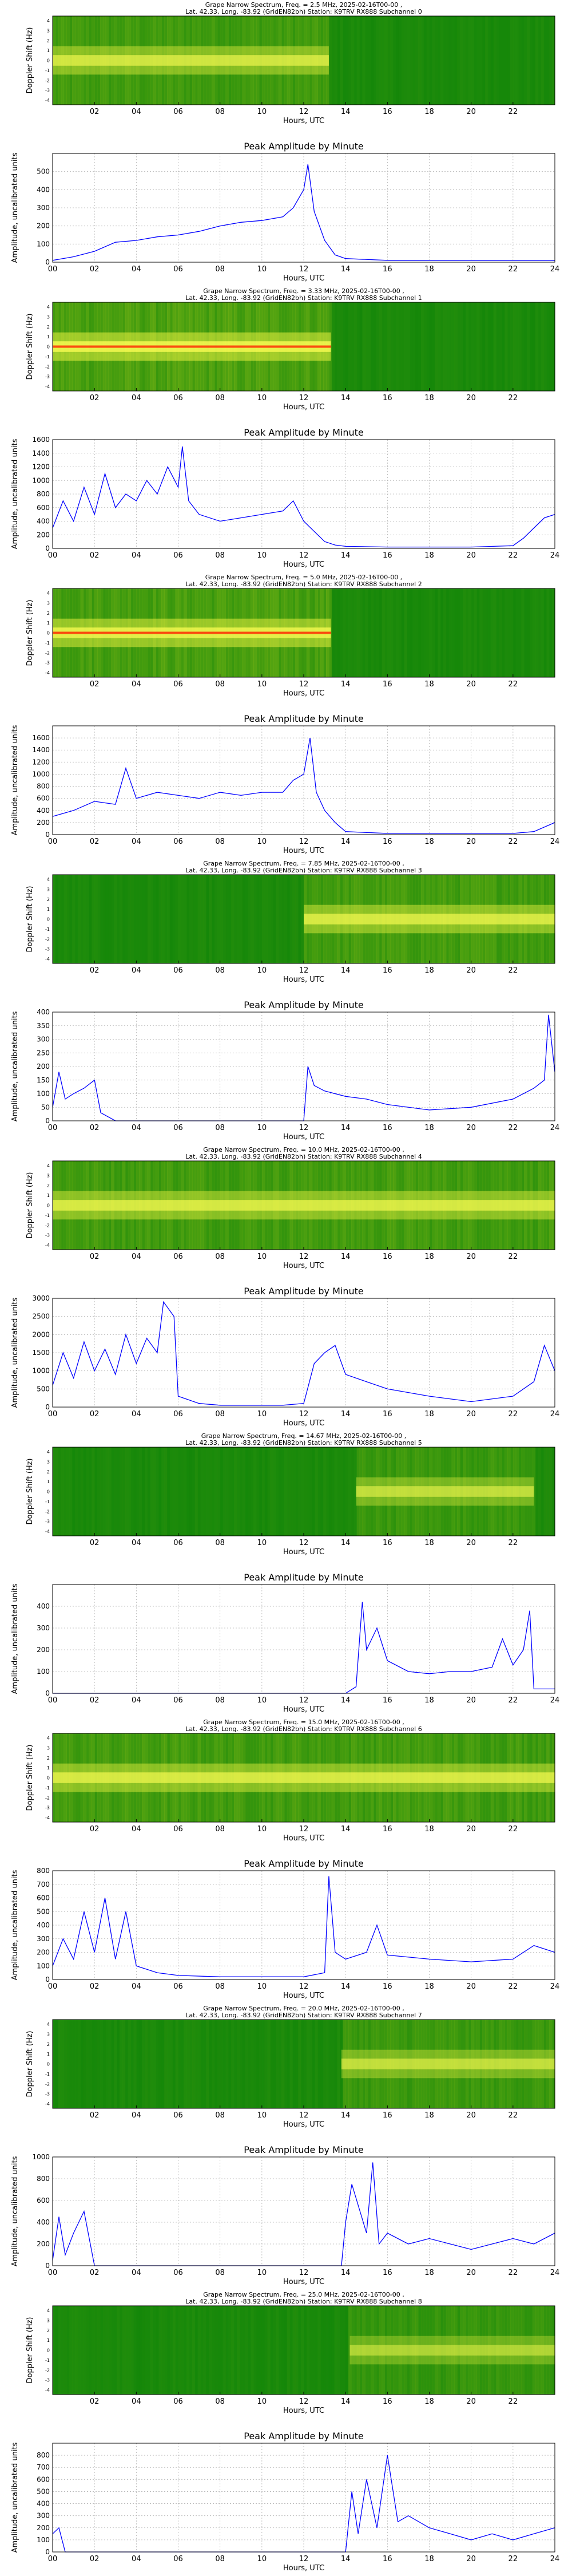 The image size is (572, 2576). Describe the element at coordinates (304, 2559) in the screenshot. I see `amplitude-xtick-label: 12` at that location.